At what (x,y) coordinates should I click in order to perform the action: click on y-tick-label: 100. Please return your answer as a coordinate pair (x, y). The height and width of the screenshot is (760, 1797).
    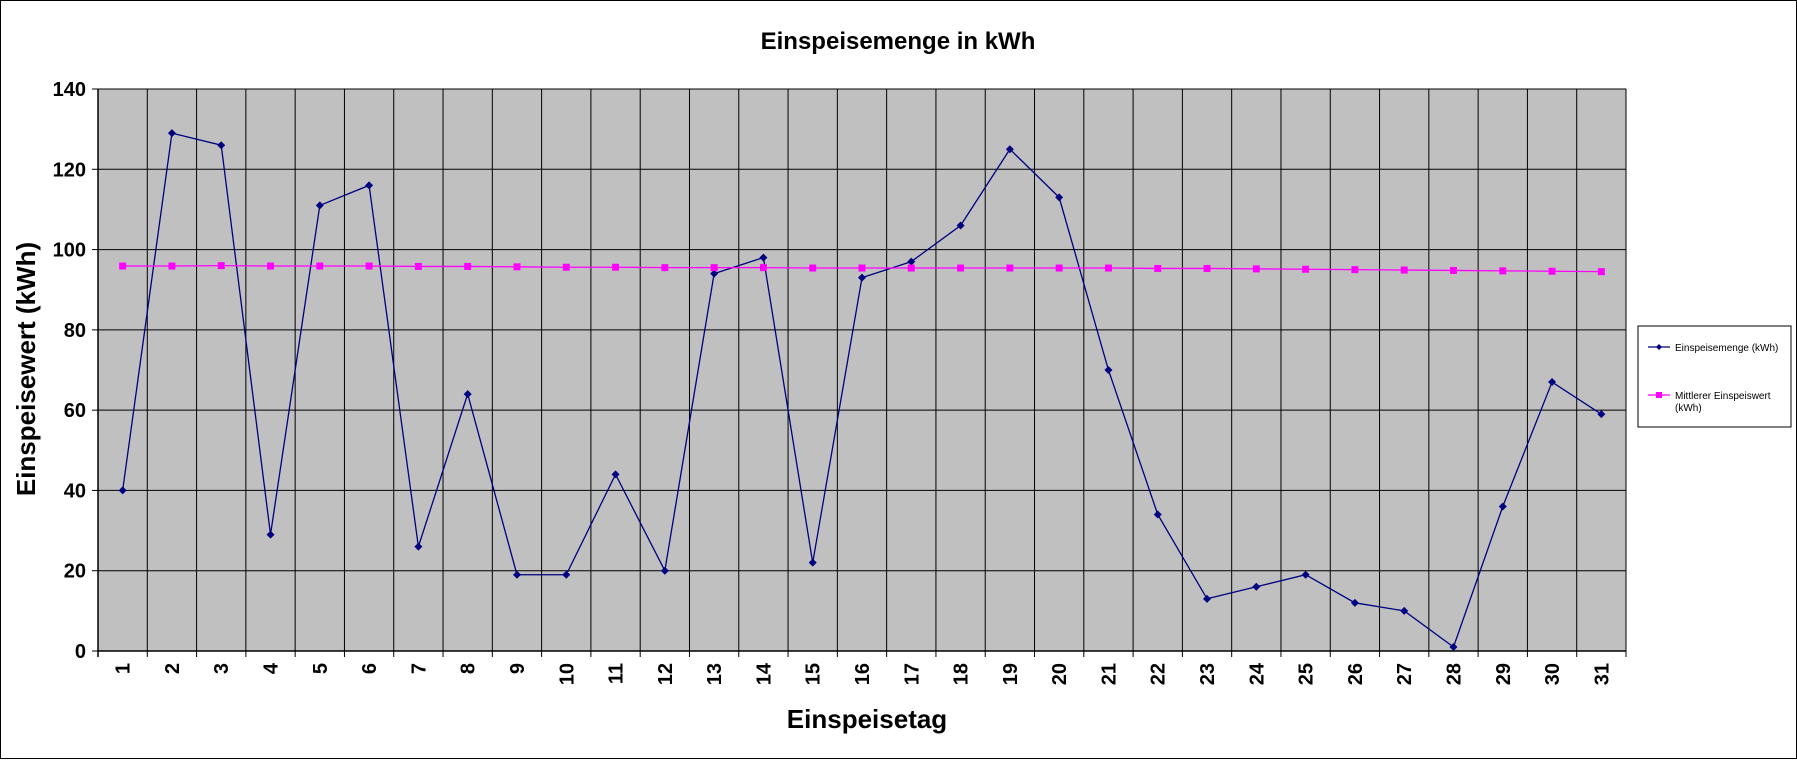
    Looking at the image, I should click on (69, 251).